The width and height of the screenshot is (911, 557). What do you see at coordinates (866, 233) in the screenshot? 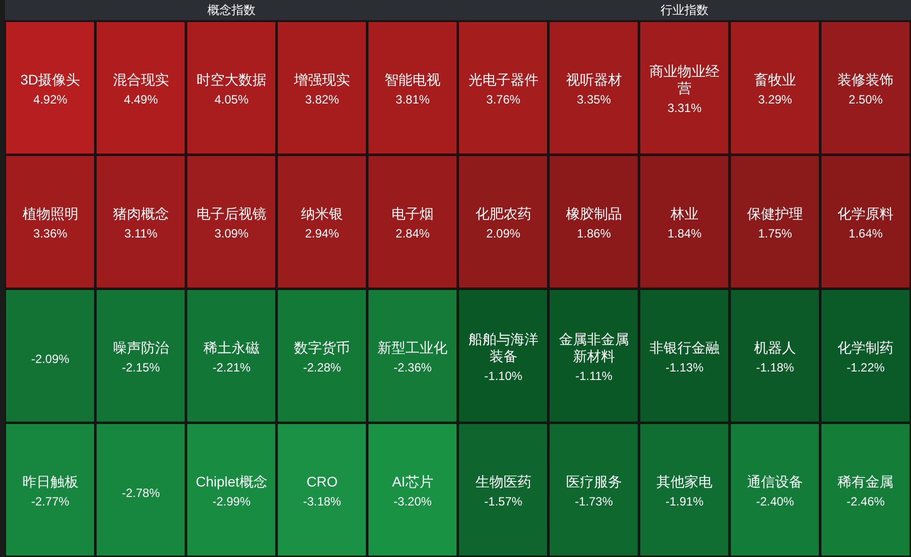
I see `data-label: 1.64%` at bounding box center [866, 233].